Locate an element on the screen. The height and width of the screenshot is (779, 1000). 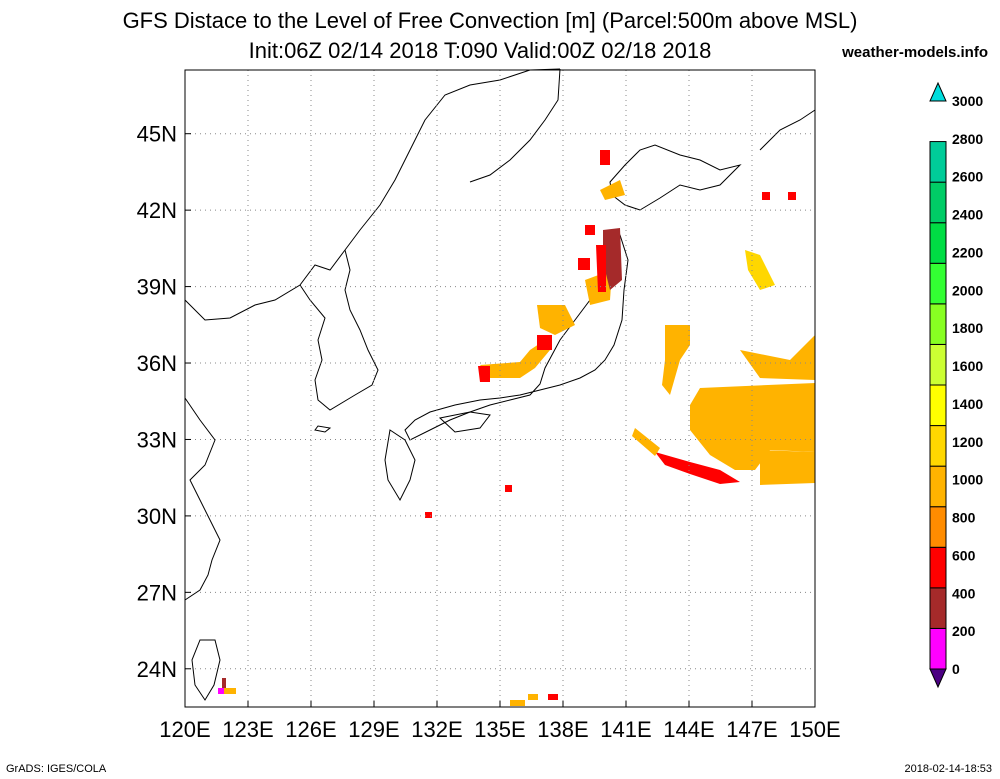
brand-label: weather-models.info is located at coordinates (915, 52).